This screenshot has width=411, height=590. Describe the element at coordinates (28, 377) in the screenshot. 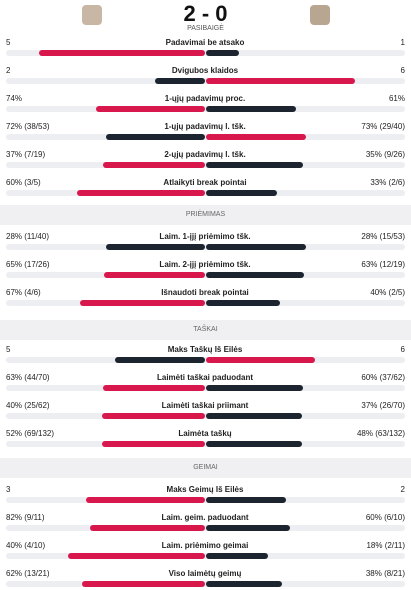

I see `home-value: 63% (44/70)` at that location.